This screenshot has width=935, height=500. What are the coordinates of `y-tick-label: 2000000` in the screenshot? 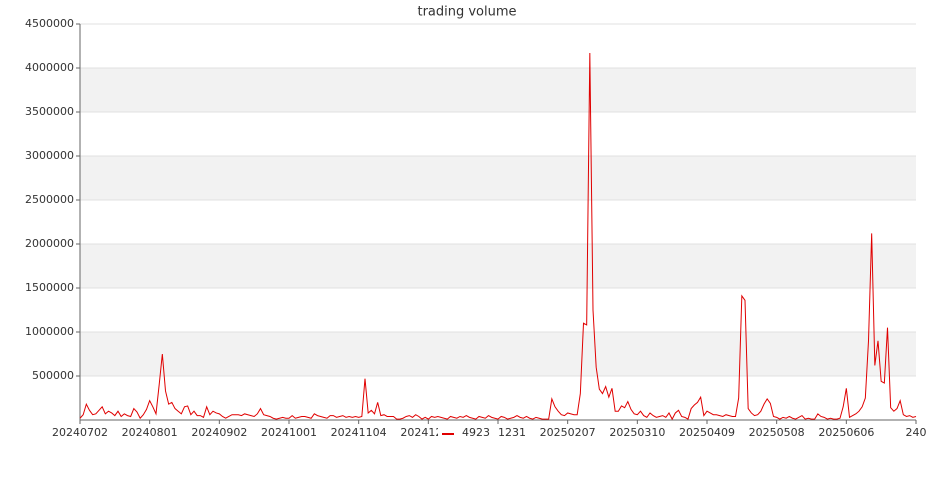 It's located at (49, 243).